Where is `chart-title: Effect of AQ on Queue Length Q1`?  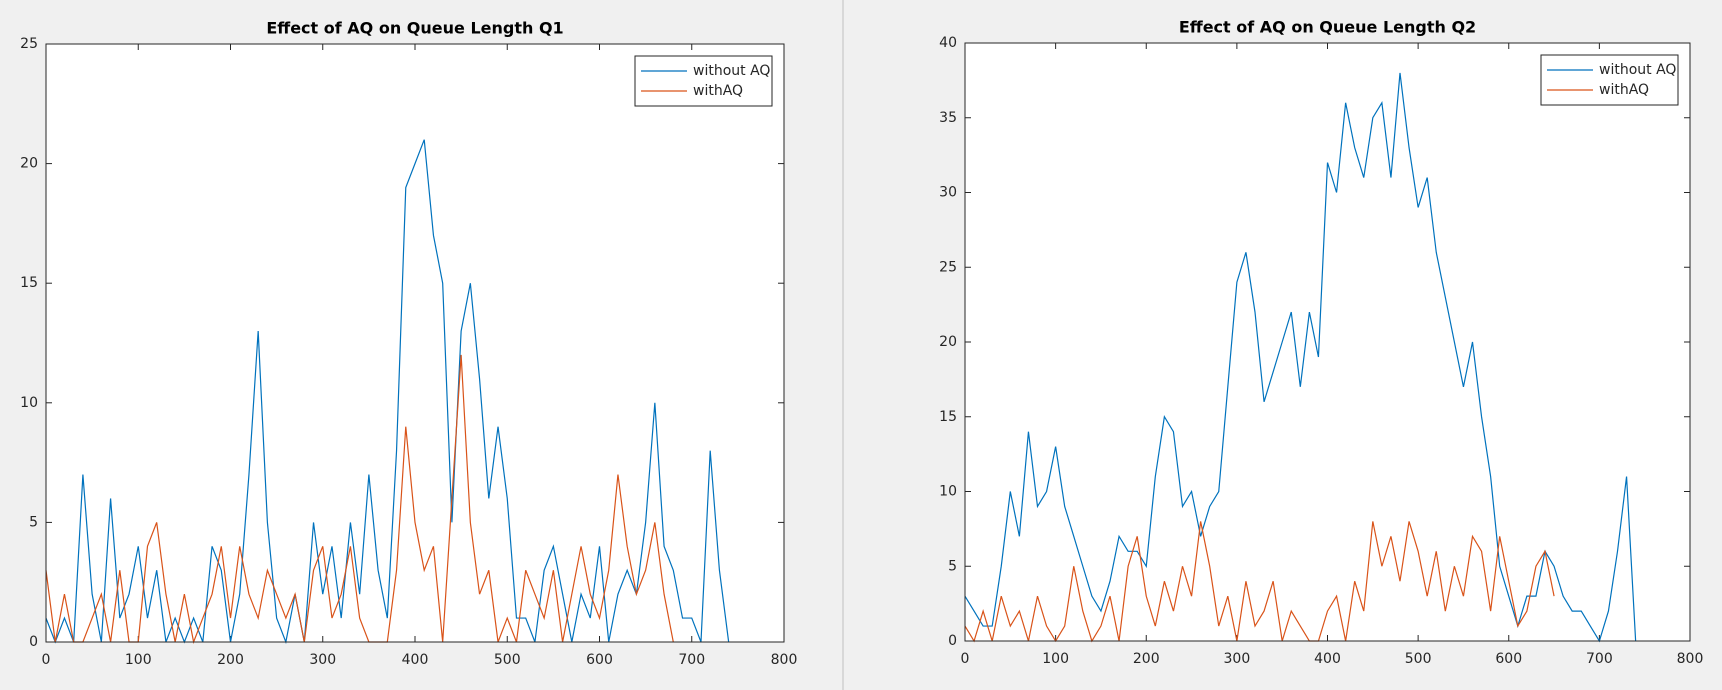
chart-title: Effect of AQ on Queue Length Q1 is located at coordinates (414, 28).